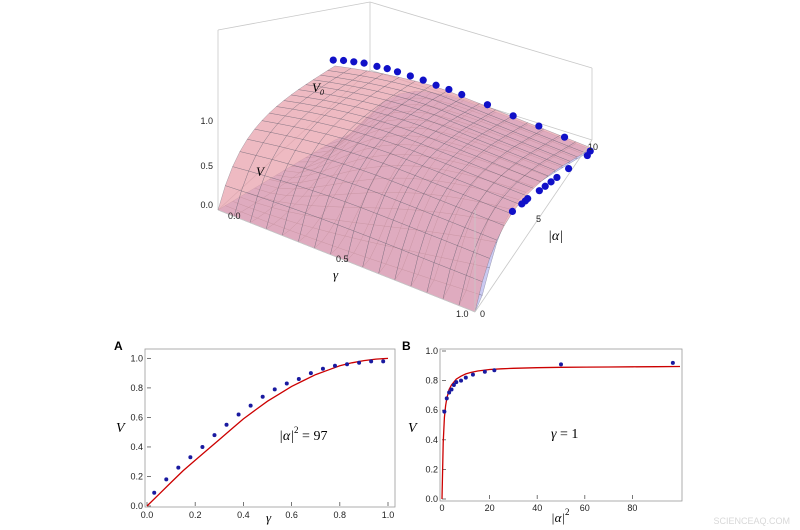 Image resolution: width=800 pixels, height=530 pixels. I want to click on gamma-tick-label: 1.0, so click(462, 314).